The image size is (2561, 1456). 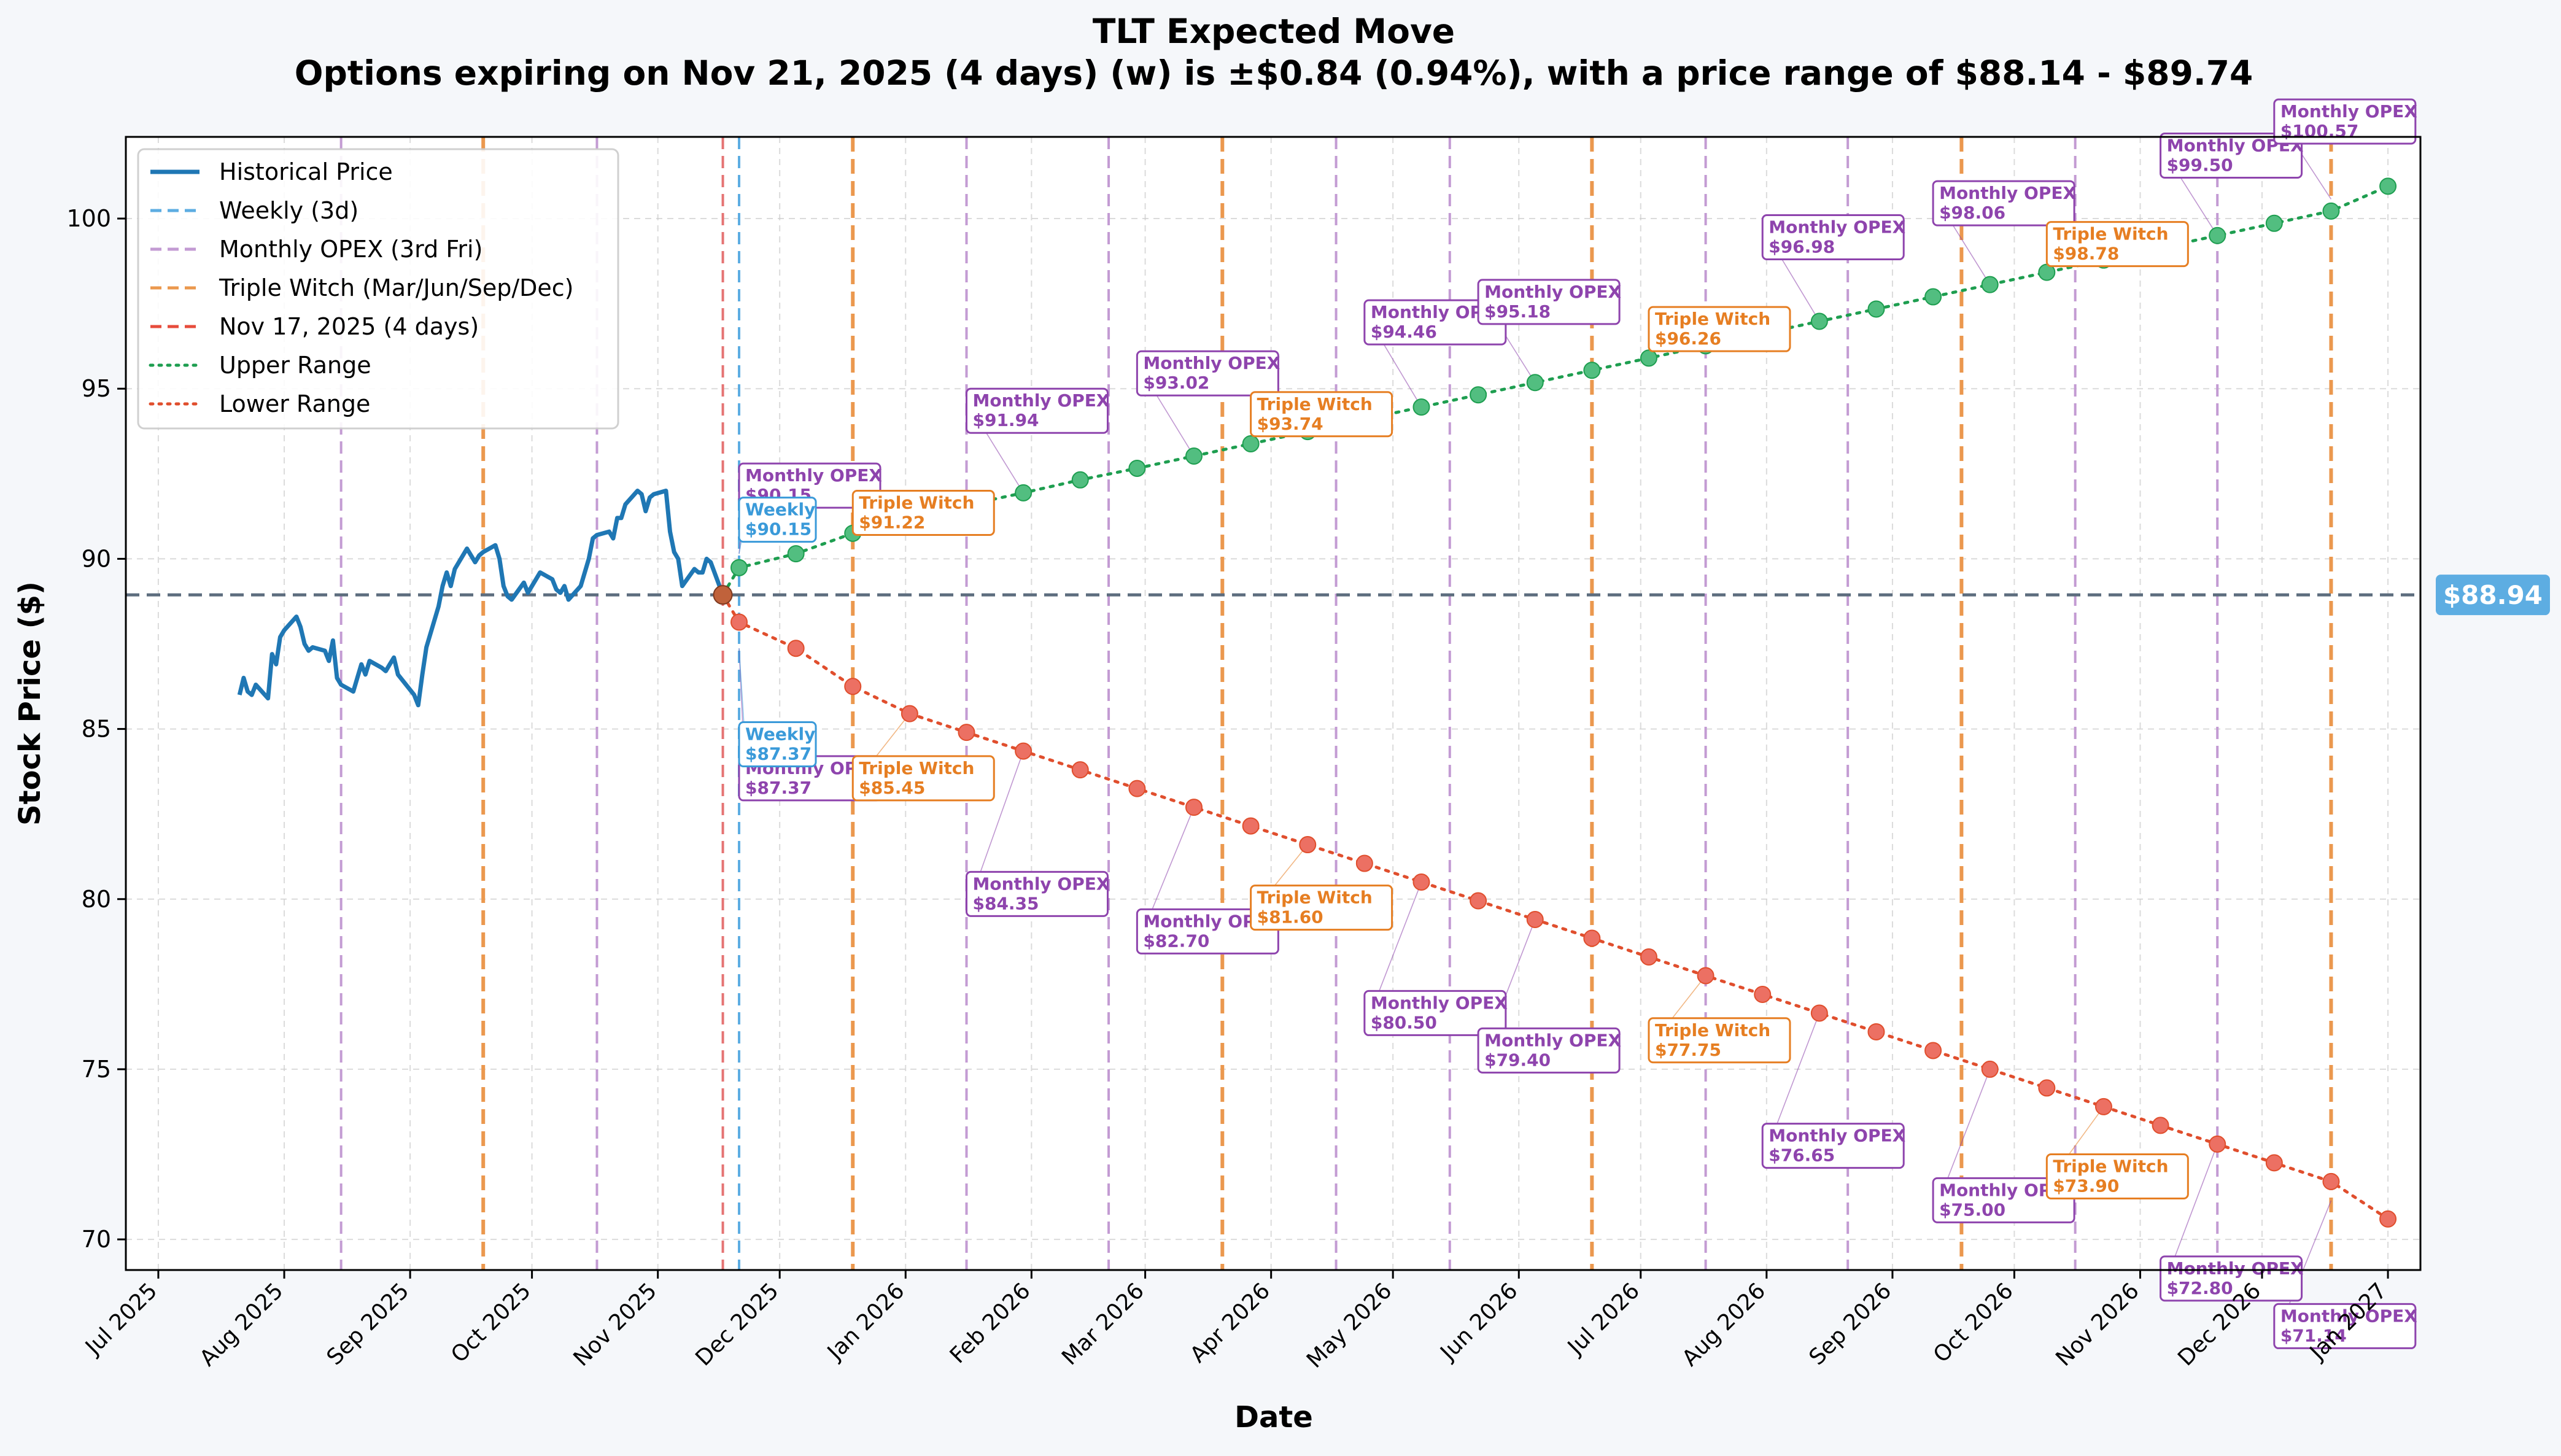 I want to click on annotation-title: Weekly, so click(x=780, y=734).